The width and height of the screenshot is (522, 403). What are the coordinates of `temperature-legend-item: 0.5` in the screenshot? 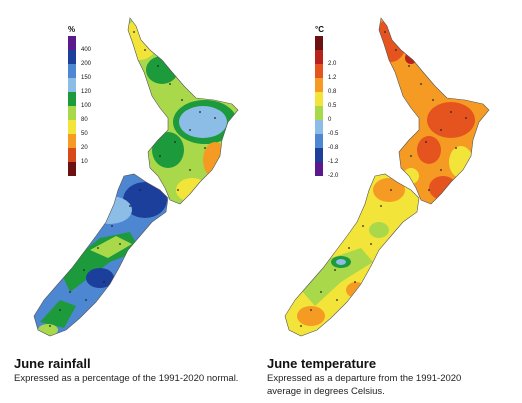 It's located at (335, 100).